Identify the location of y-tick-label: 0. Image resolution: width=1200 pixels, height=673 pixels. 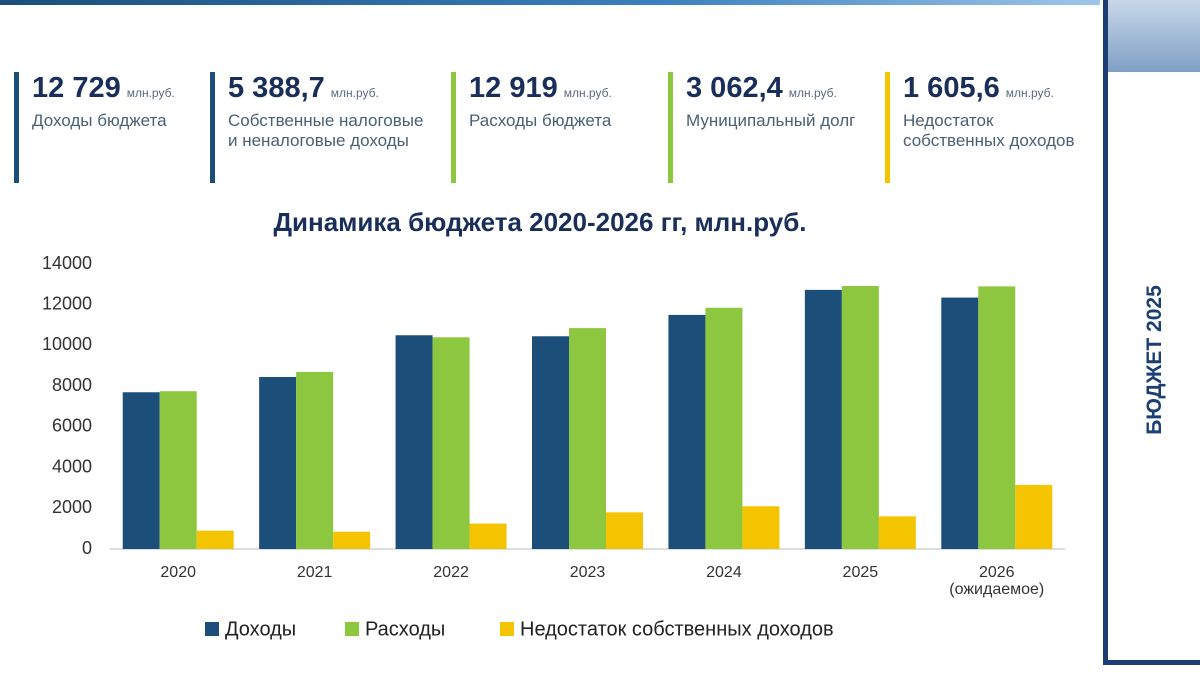
(87, 548).